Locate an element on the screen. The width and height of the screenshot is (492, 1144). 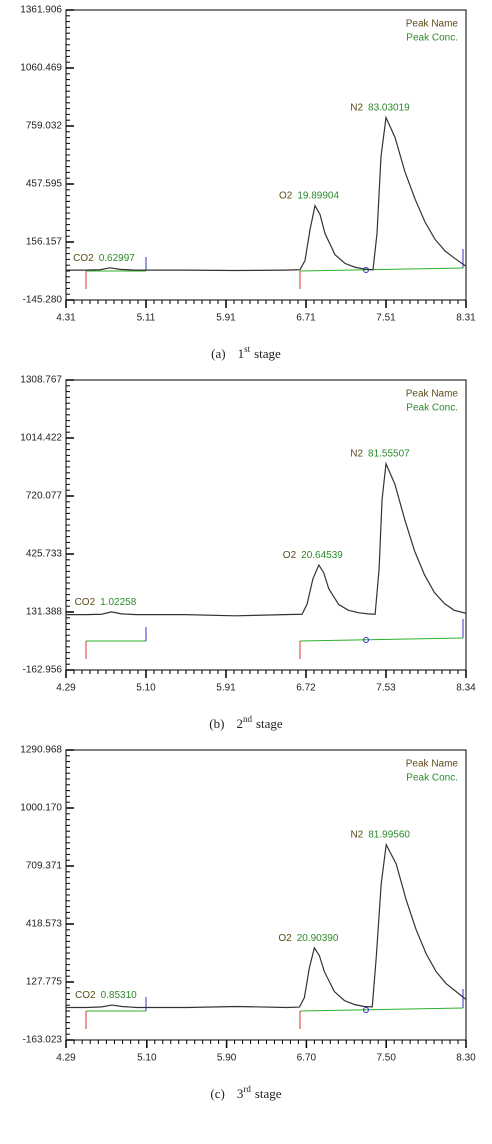
peak-label: N2 81.99560 is located at coordinates (380, 834).